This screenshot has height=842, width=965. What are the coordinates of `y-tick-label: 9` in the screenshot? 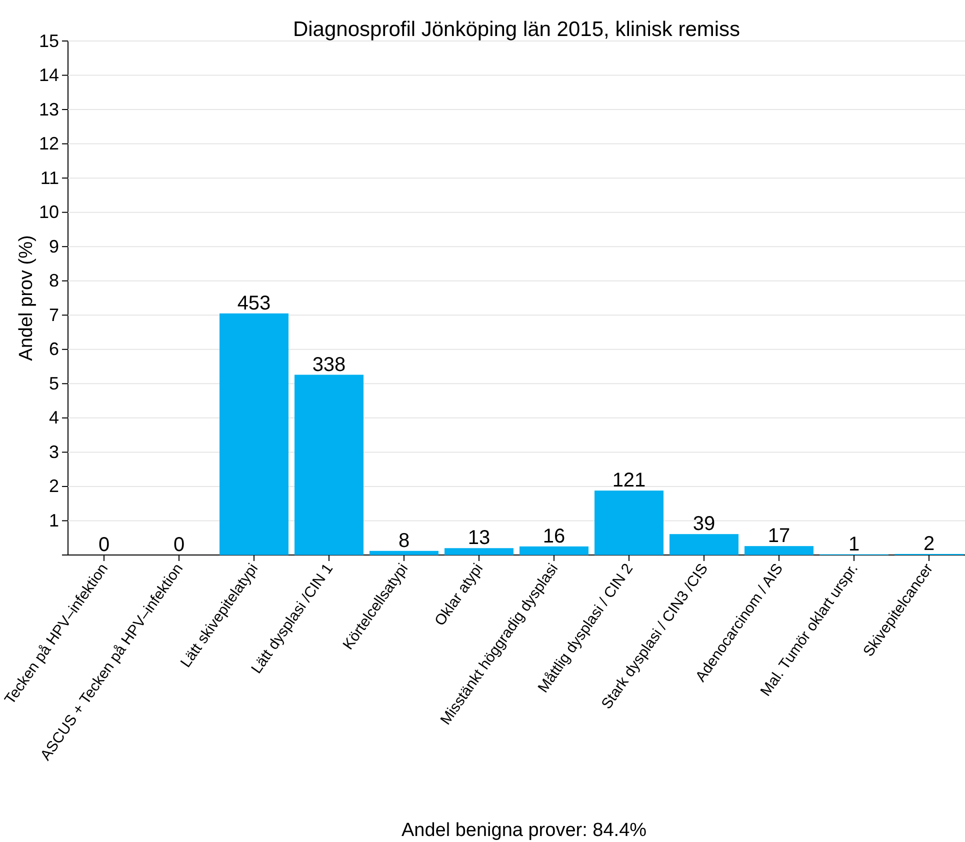 It's located at (53, 246).